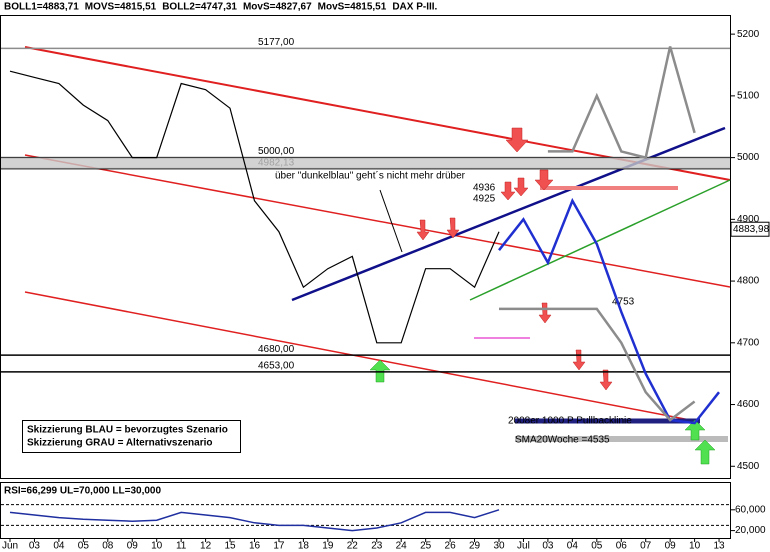 The width and height of the screenshot is (770, 552). Describe the element at coordinates (120, 443) in the screenshot. I see `legend-text: Skizzierung GRAU = Alternativszenario` at that location.